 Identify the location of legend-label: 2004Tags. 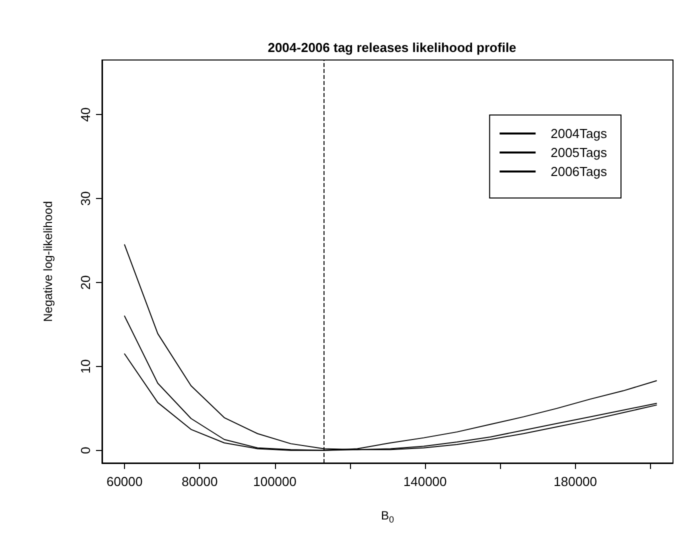
(579, 133).